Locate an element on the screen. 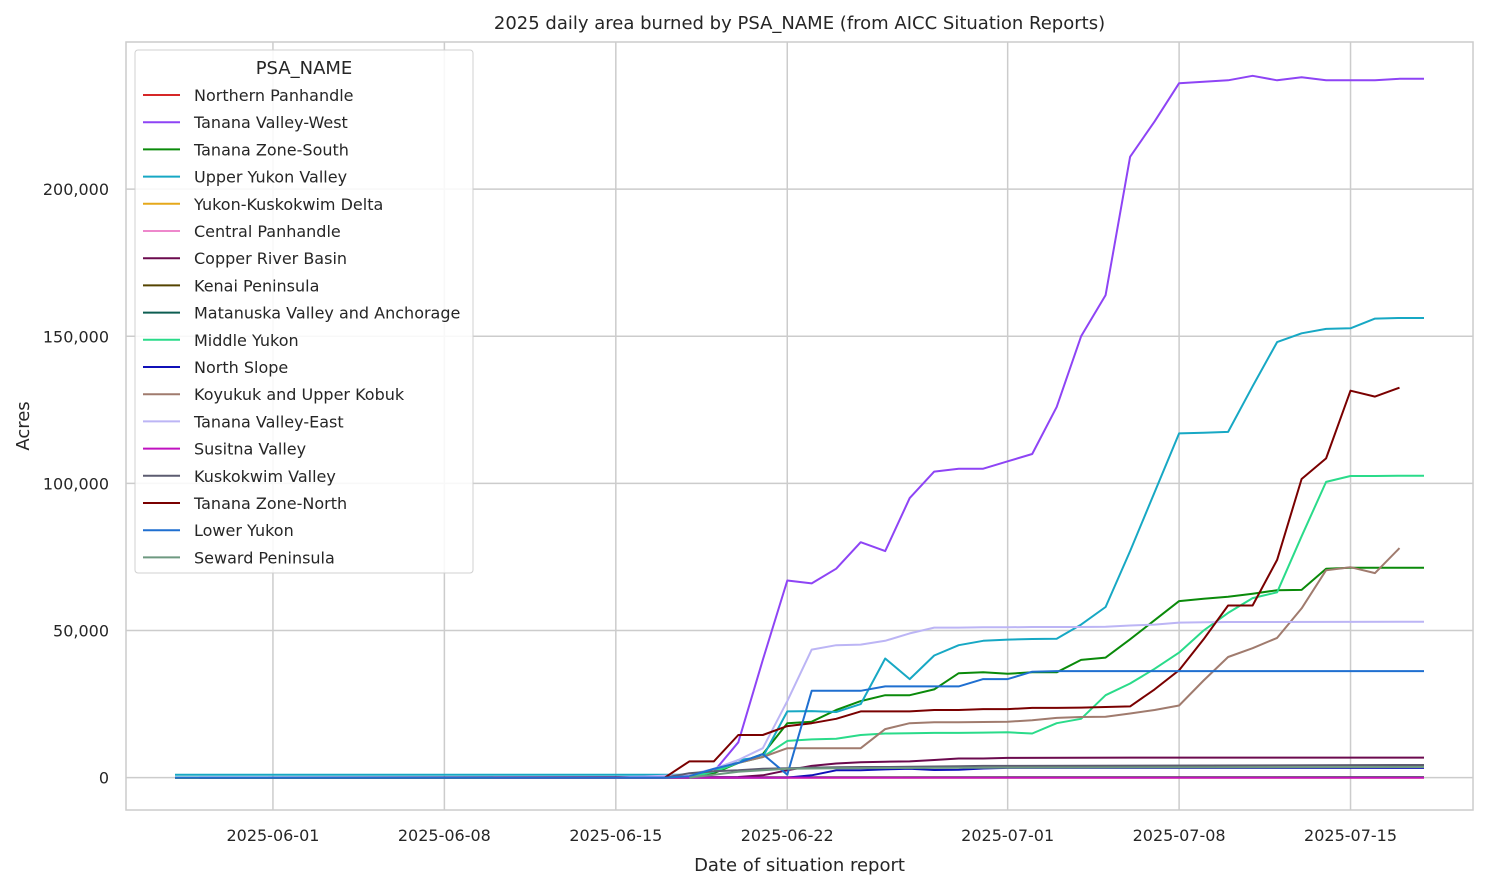 The image size is (1488, 889). legend-label: North Slope is located at coordinates (241, 367).